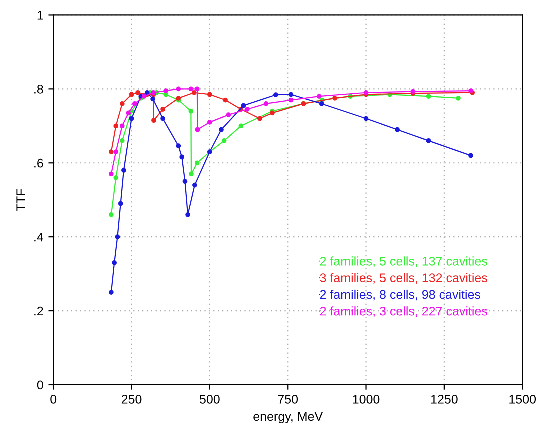 The height and width of the screenshot is (435, 536). What do you see at coordinates (53, 399) in the screenshot?
I see `x-tick-label: 0` at bounding box center [53, 399].